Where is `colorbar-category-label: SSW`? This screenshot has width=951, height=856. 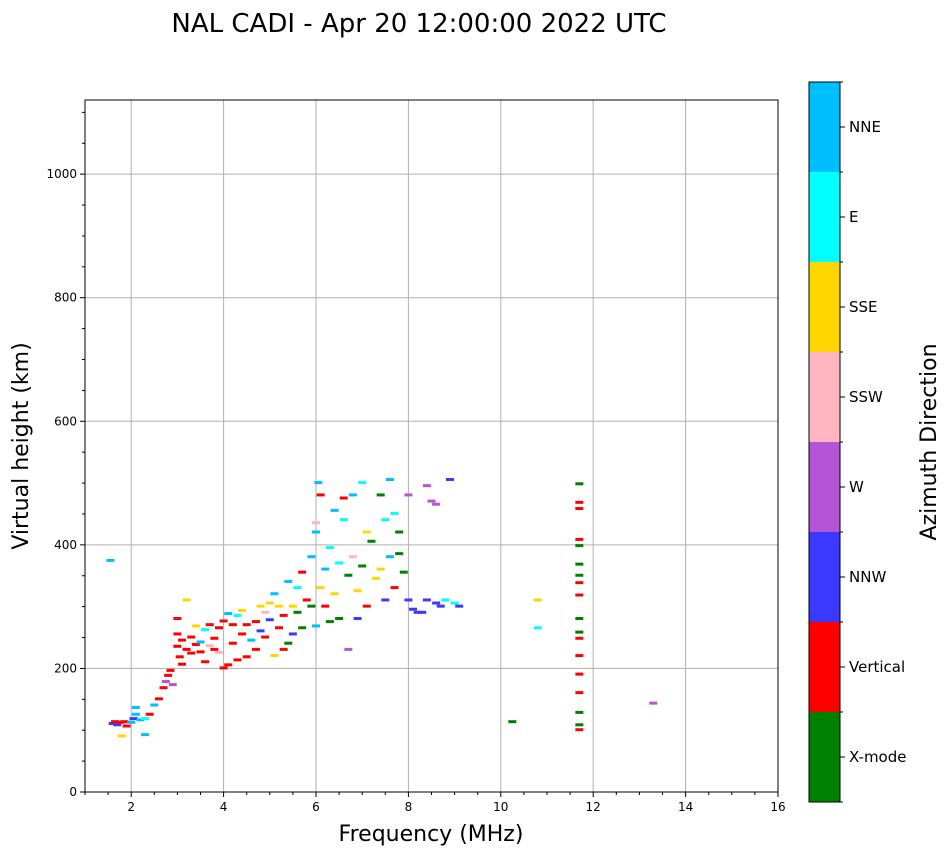
colorbar-category-label: SSW is located at coordinates (866, 397).